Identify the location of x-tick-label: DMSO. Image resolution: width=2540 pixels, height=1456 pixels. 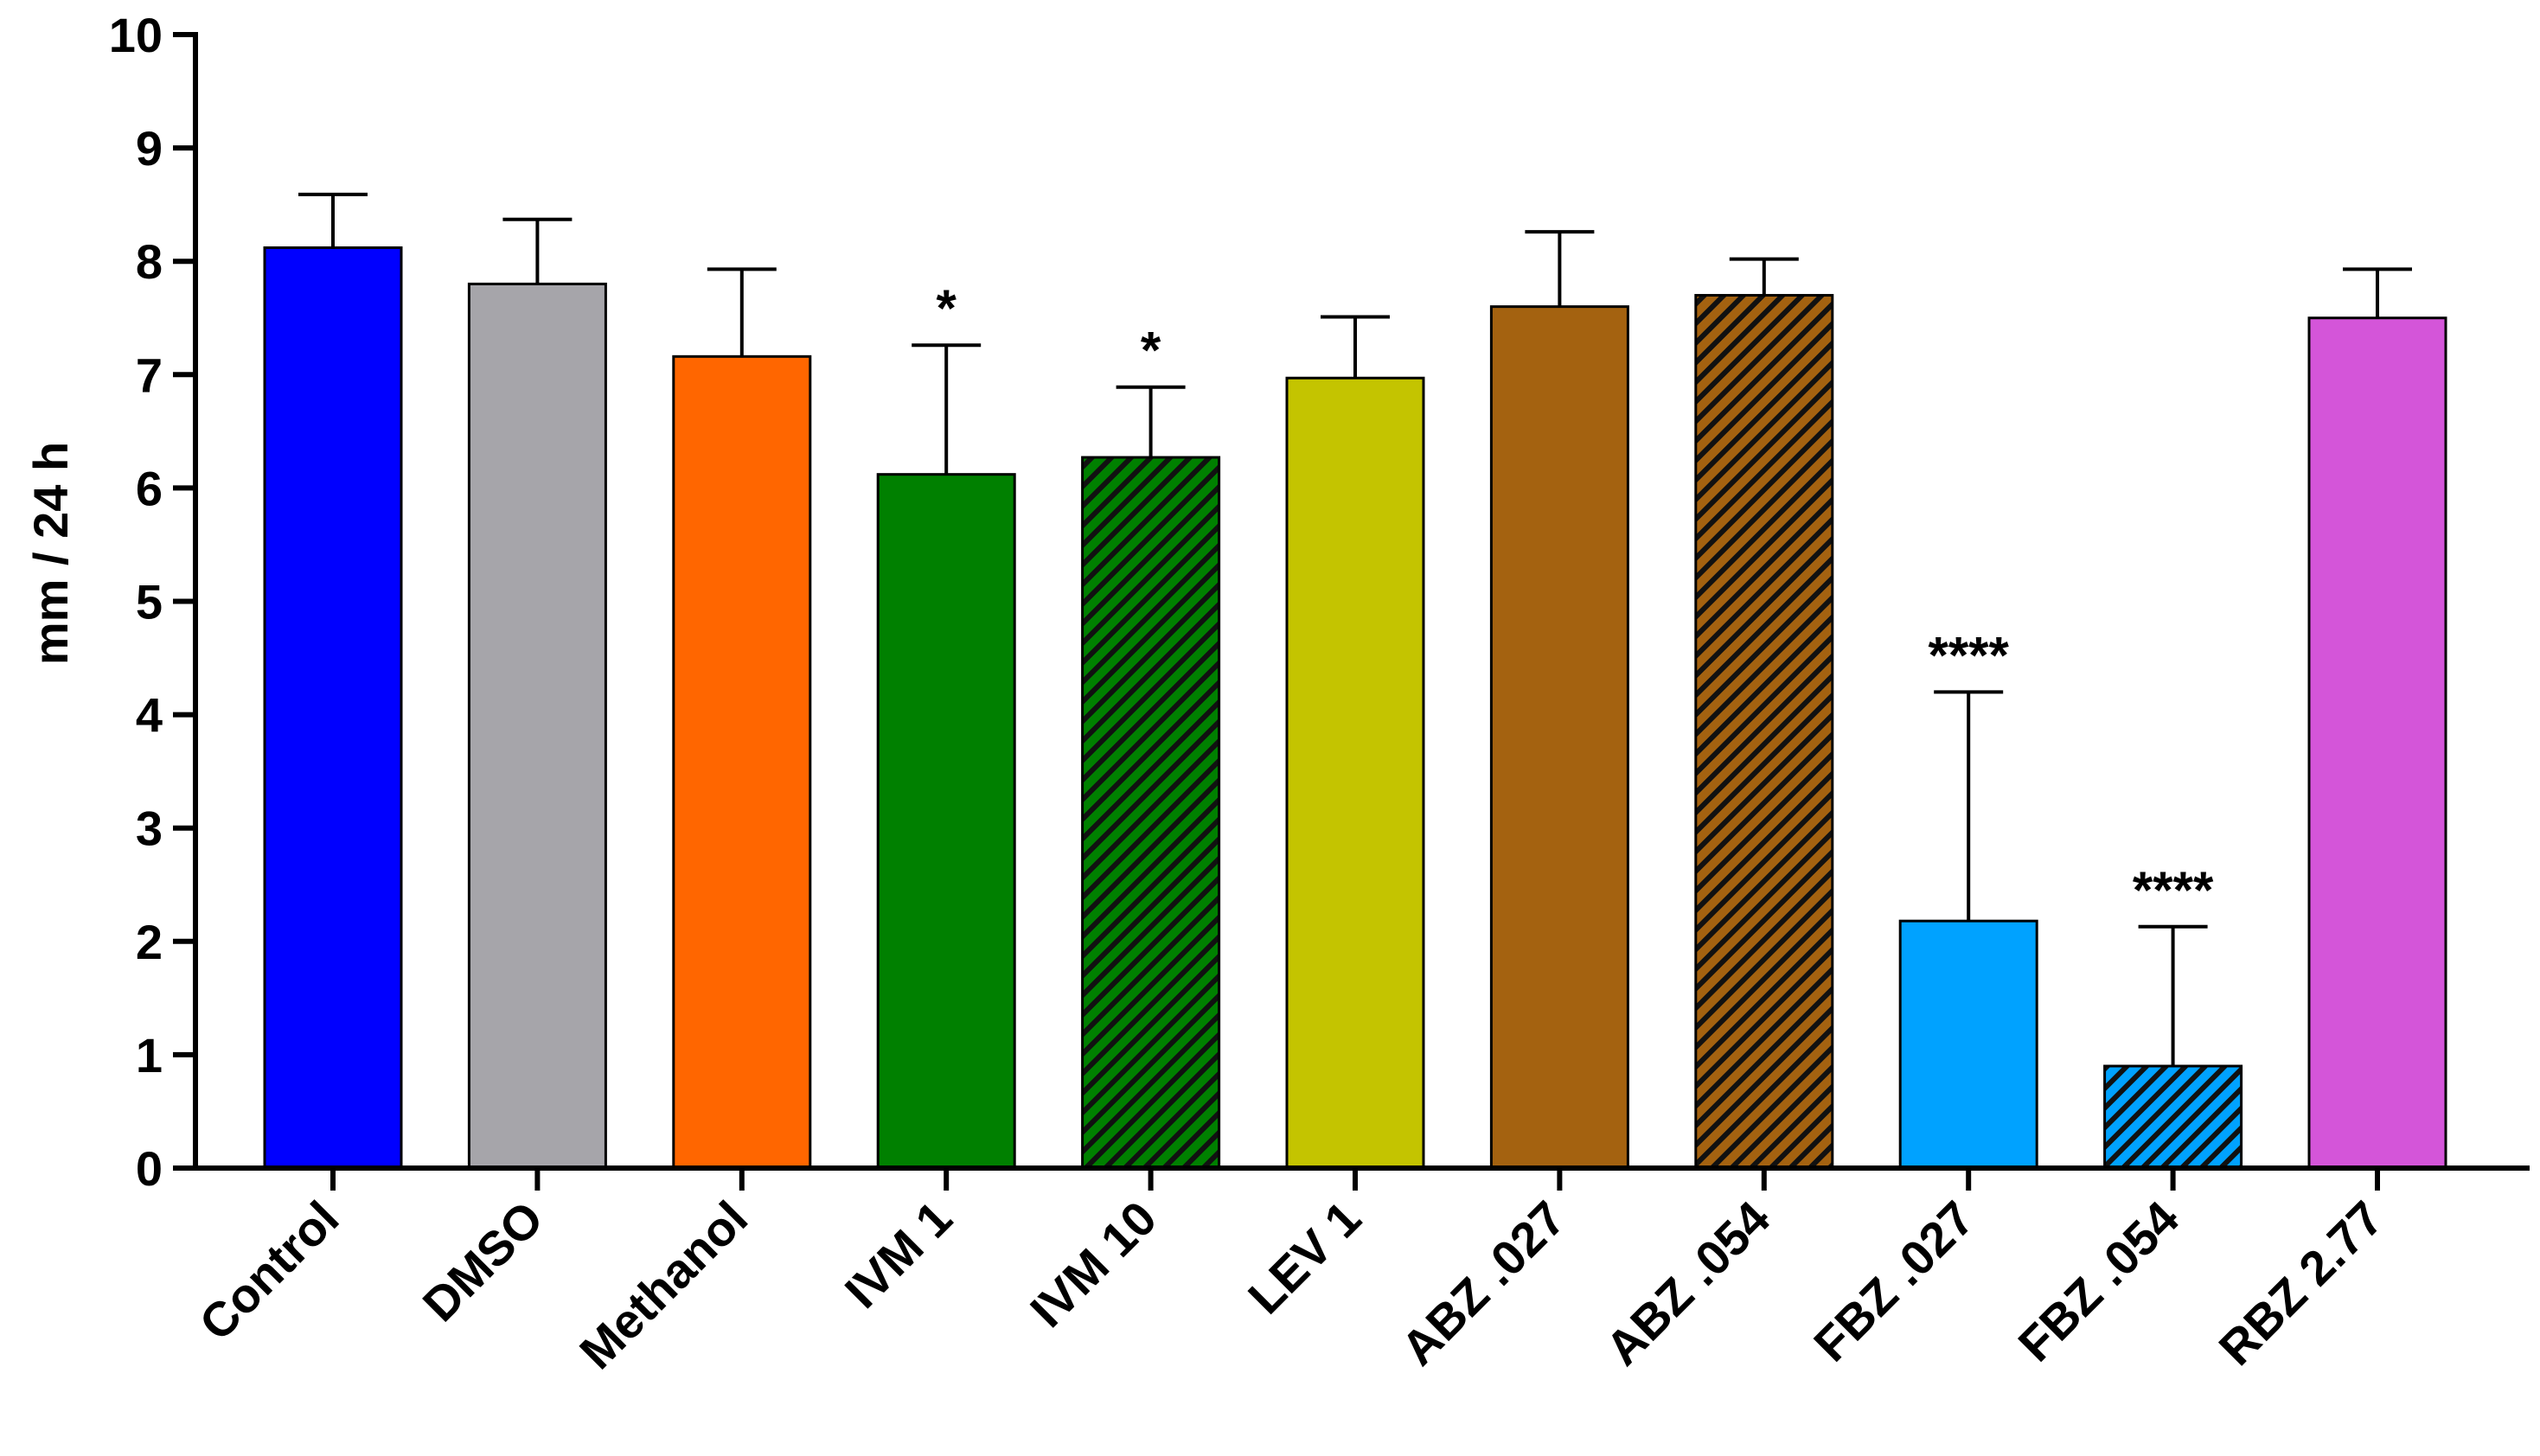
(483, 1261).